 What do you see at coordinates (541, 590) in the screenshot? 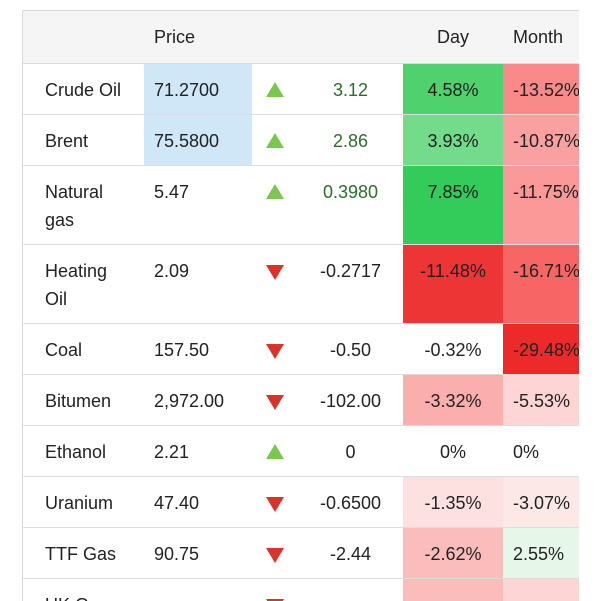
I see `month-change-cell` at bounding box center [541, 590].